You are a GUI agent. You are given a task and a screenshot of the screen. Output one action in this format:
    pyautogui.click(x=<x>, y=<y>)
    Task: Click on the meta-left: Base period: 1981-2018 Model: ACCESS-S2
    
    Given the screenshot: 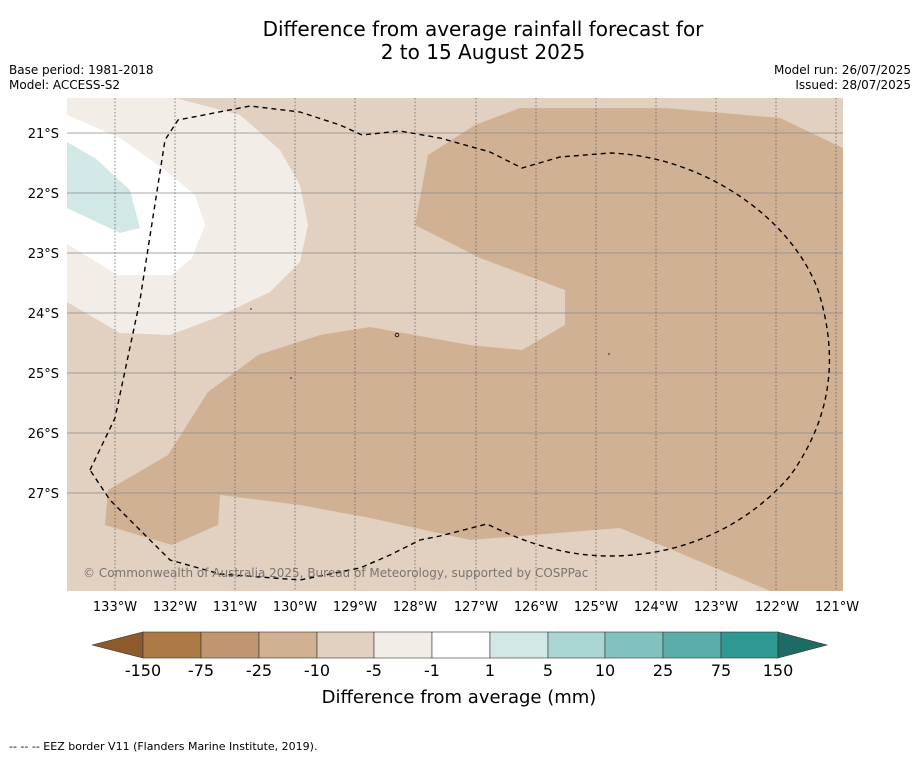 What is the action you would take?
    pyautogui.click(x=81, y=78)
    